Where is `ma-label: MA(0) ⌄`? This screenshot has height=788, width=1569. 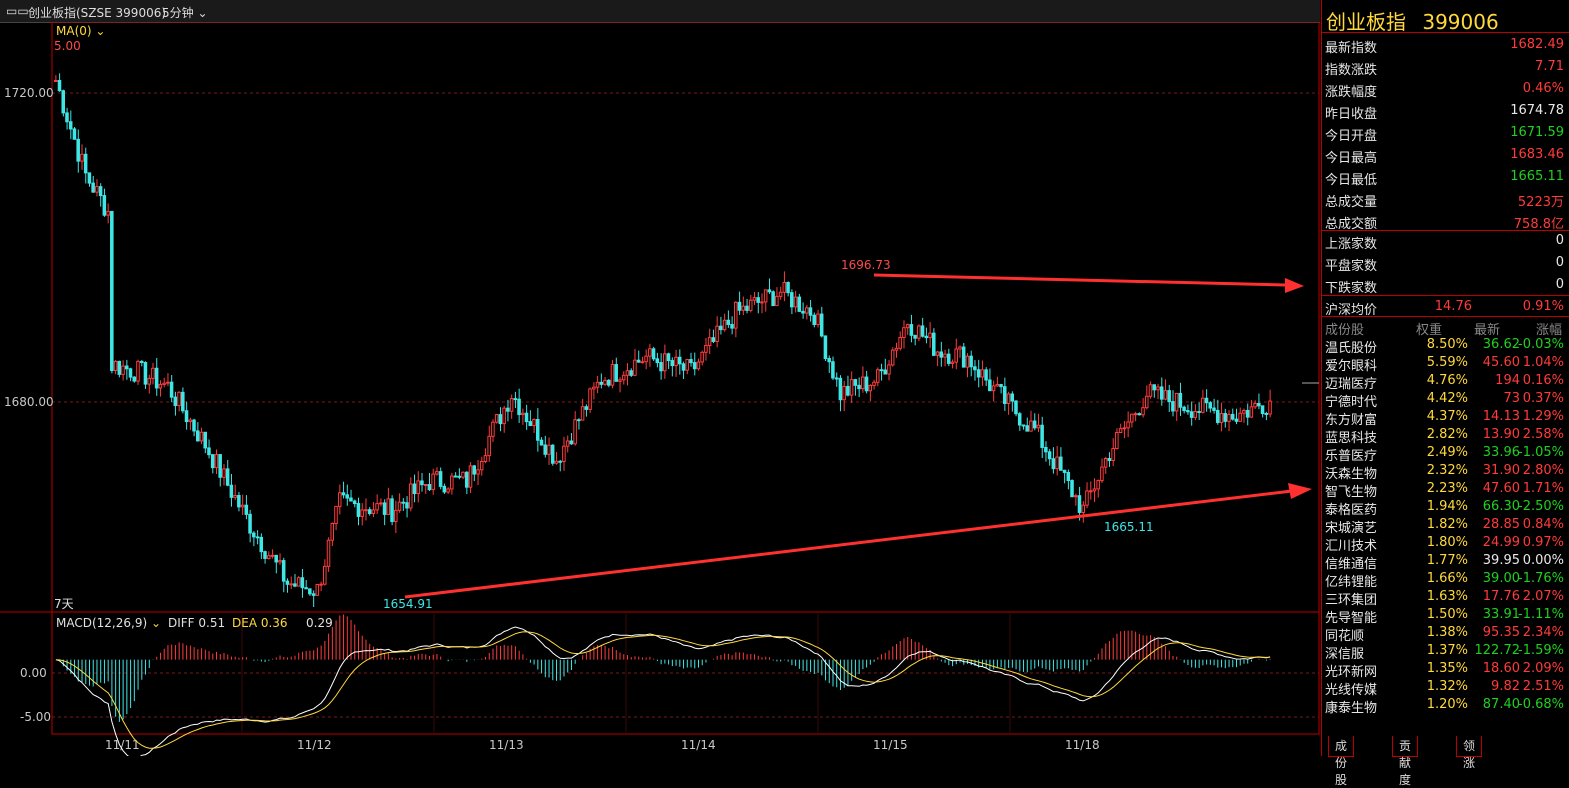
ma-label: MA(0) ⌄ is located at coordinates (80, 31).